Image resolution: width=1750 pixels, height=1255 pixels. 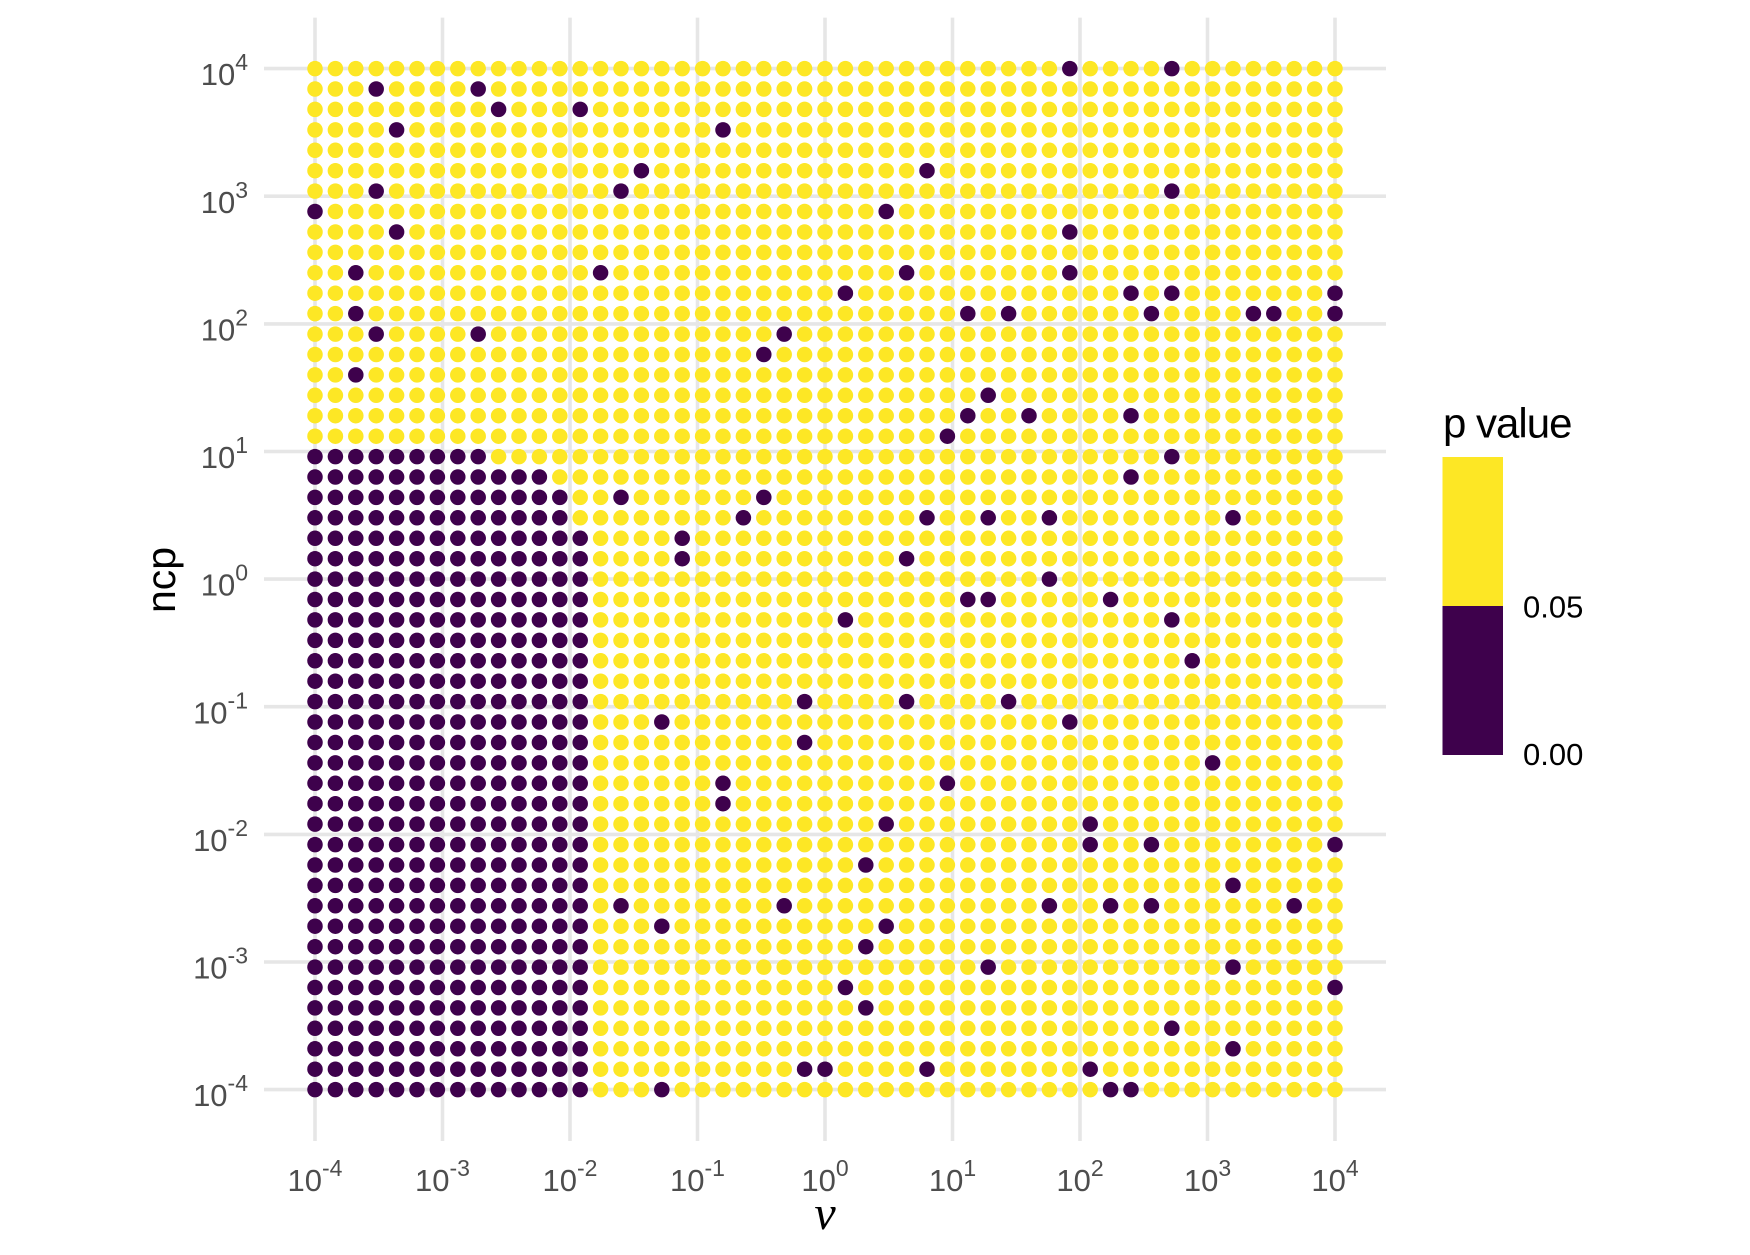 What do you see at coordinates (161, 580) in the screenshot?
I see `svg-text: ncp` at bounding box center [161, 580].